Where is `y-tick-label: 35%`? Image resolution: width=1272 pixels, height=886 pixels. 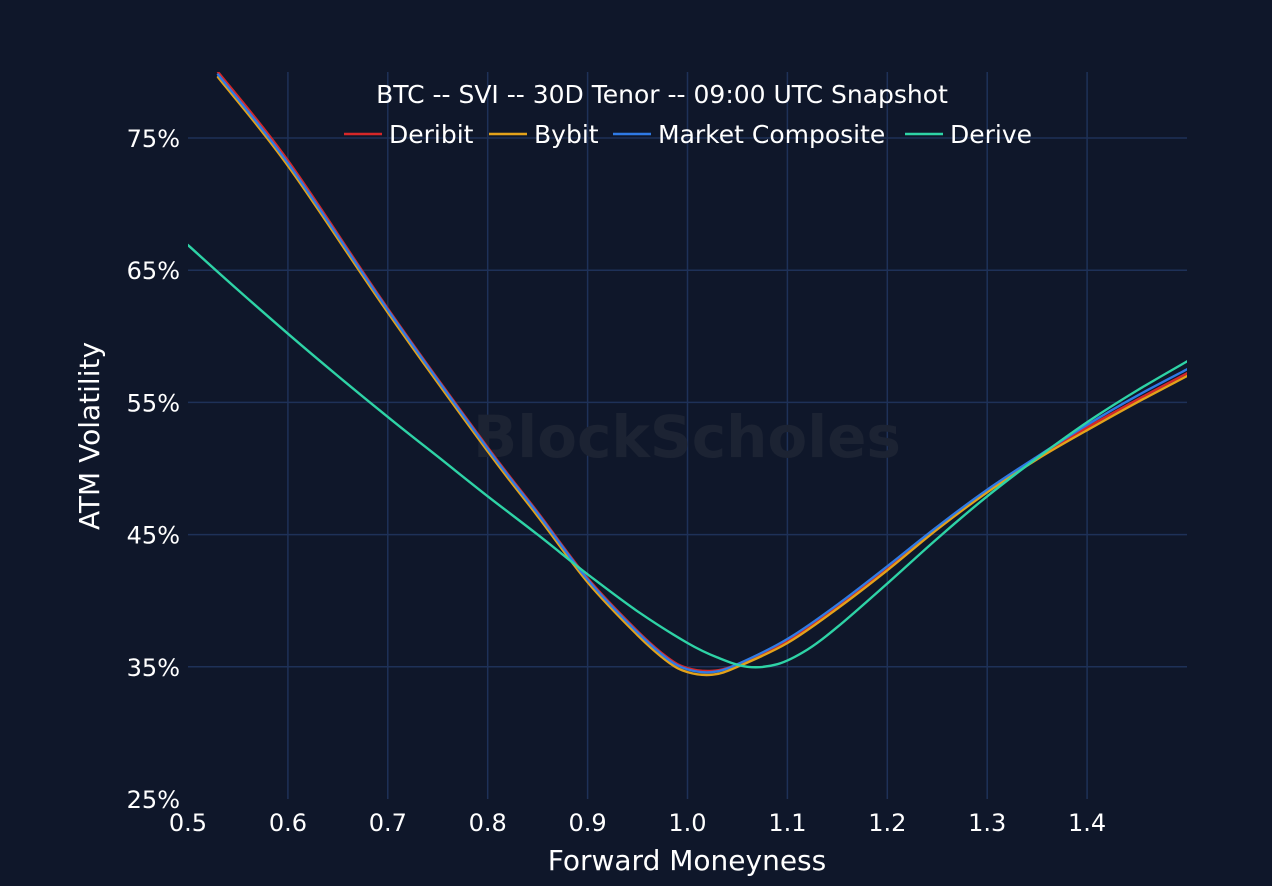
y-tick-label: 35% is located at coordinates (153, 668).